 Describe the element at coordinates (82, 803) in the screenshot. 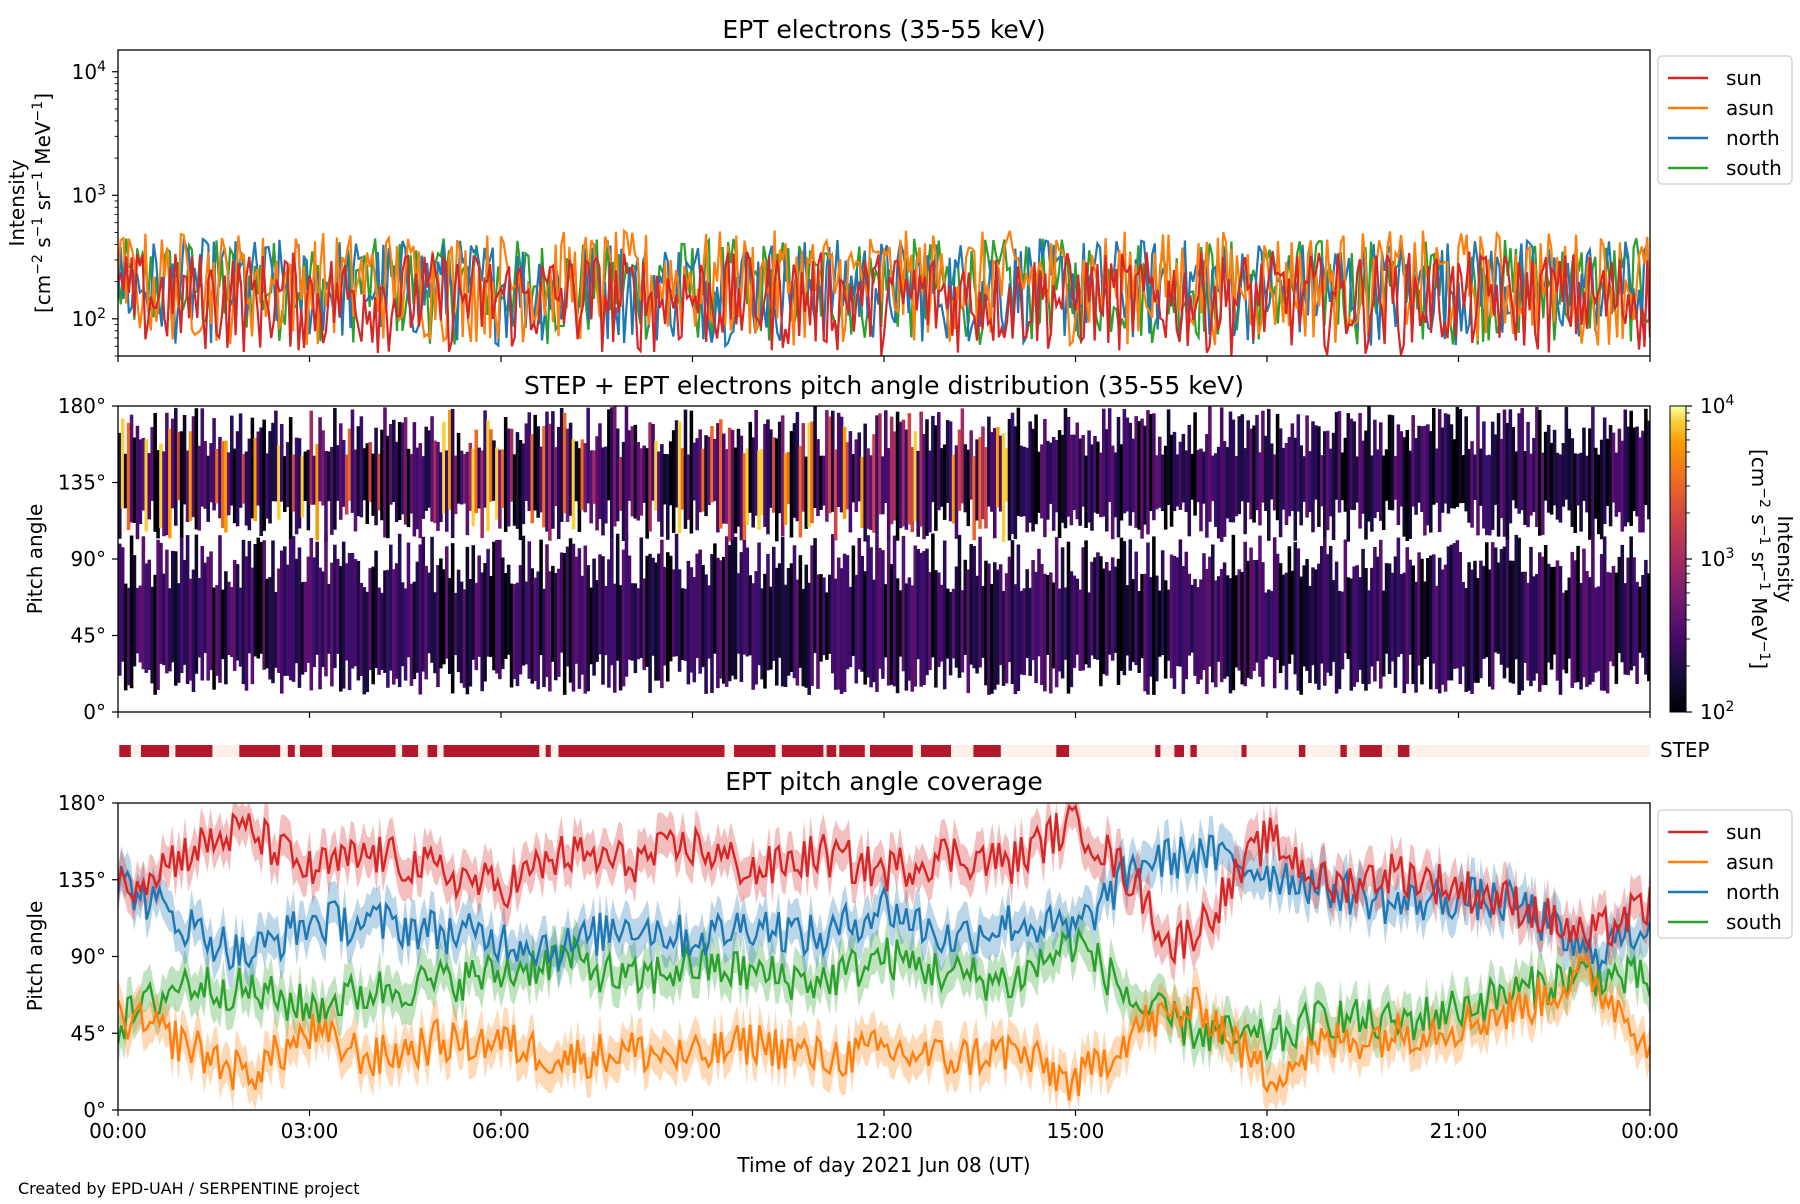

I see `panel4-ytick-label: 180°` at that location.